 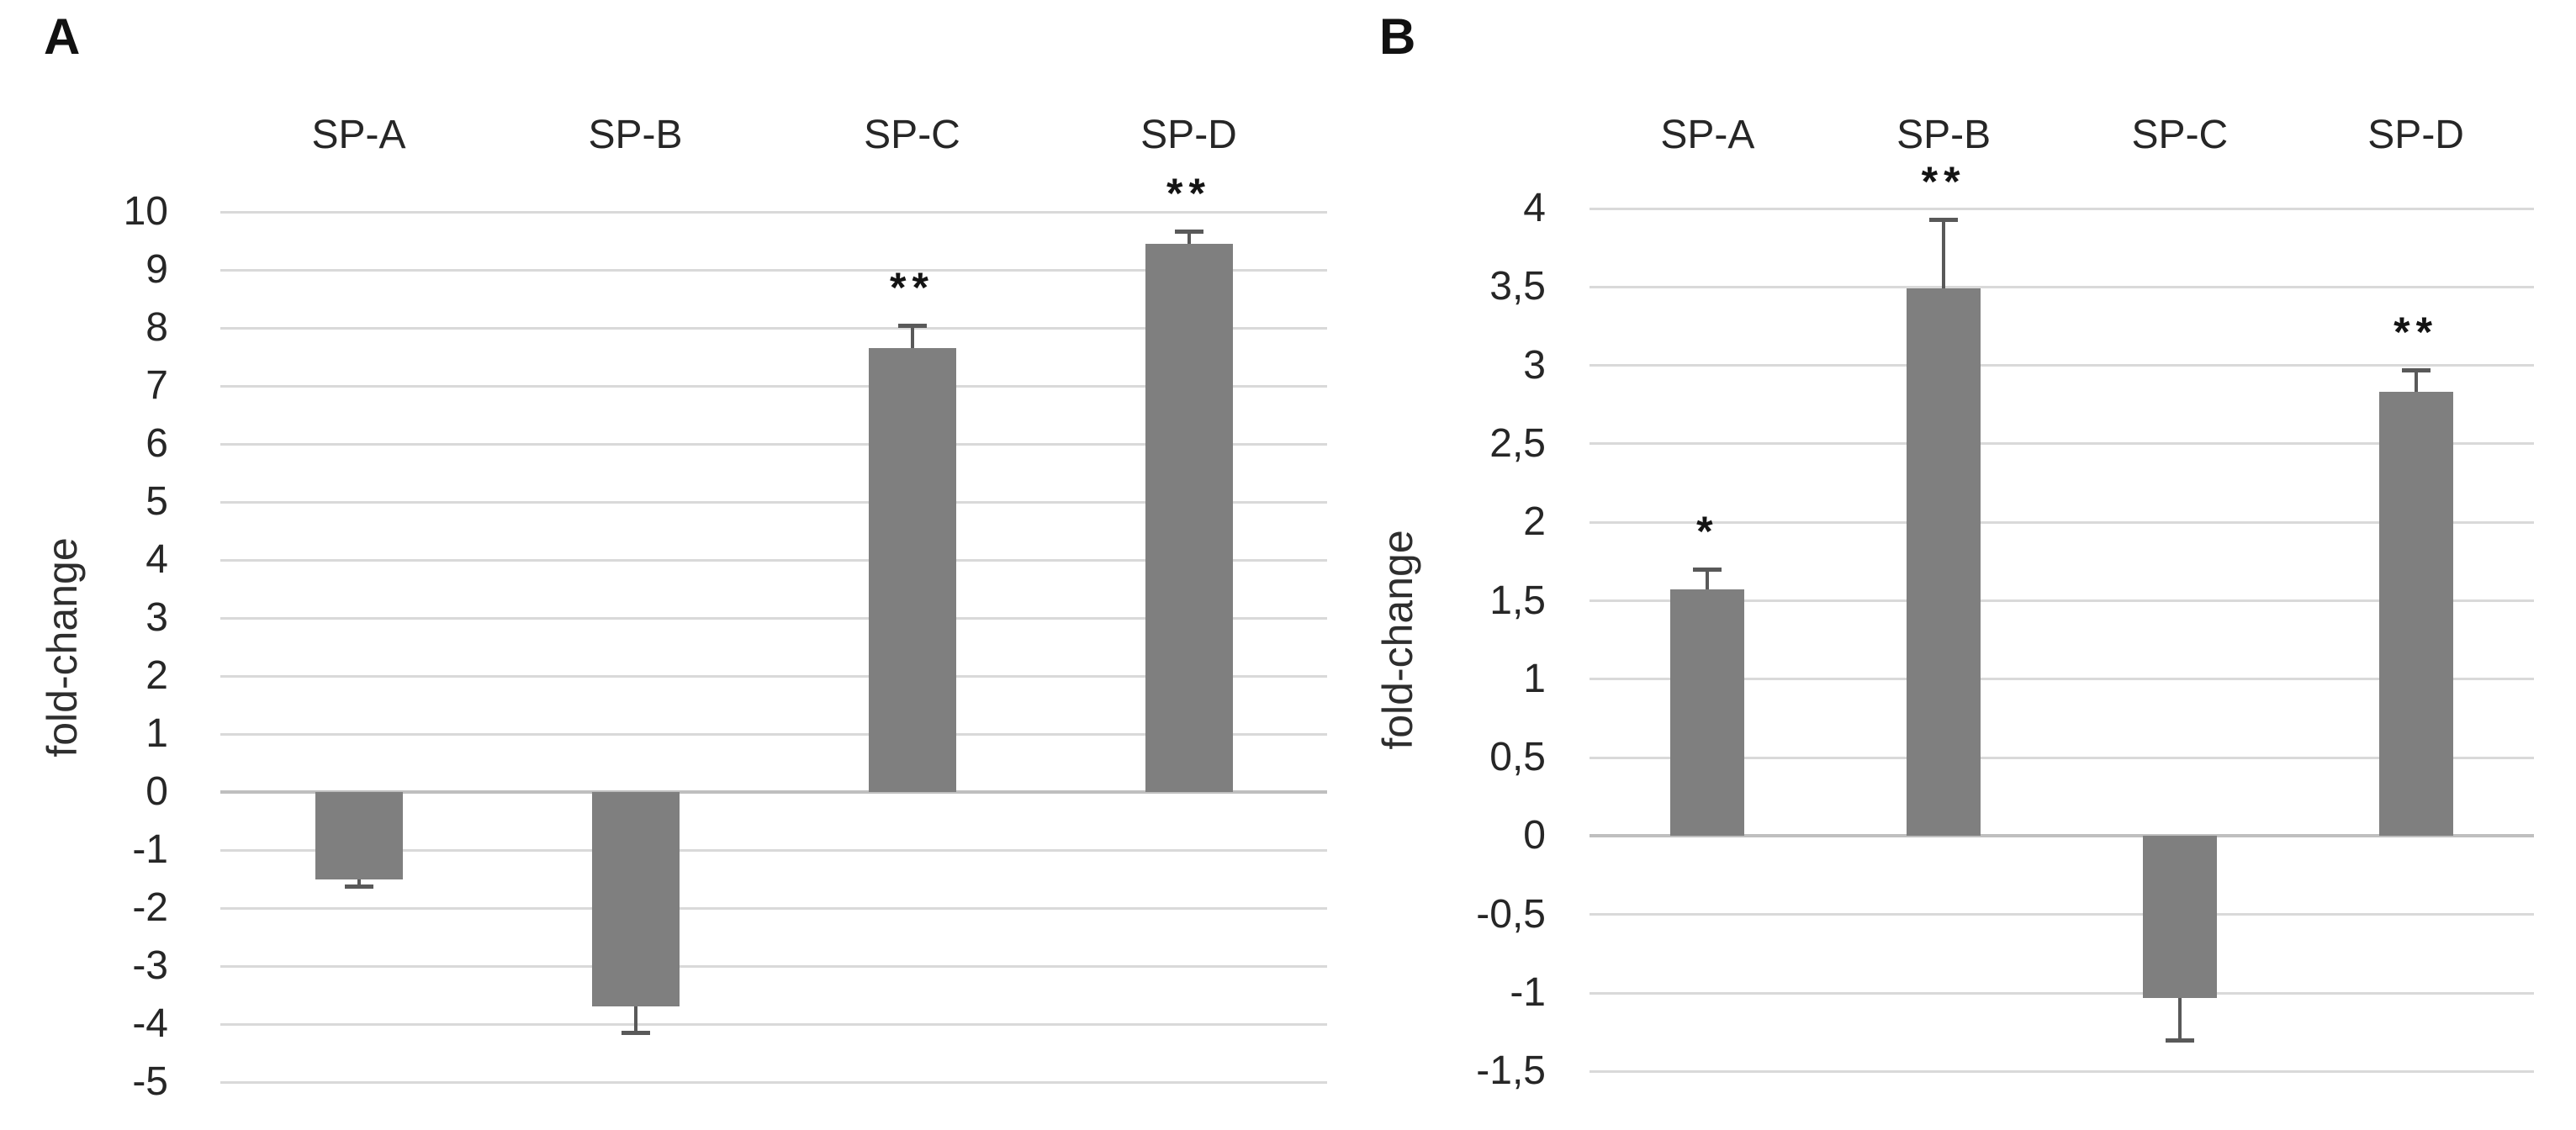 What do you see at coordinates (1397, 36) in the screenshot?
I see `panel-label-b: B` at bounding box center [1397, 36].